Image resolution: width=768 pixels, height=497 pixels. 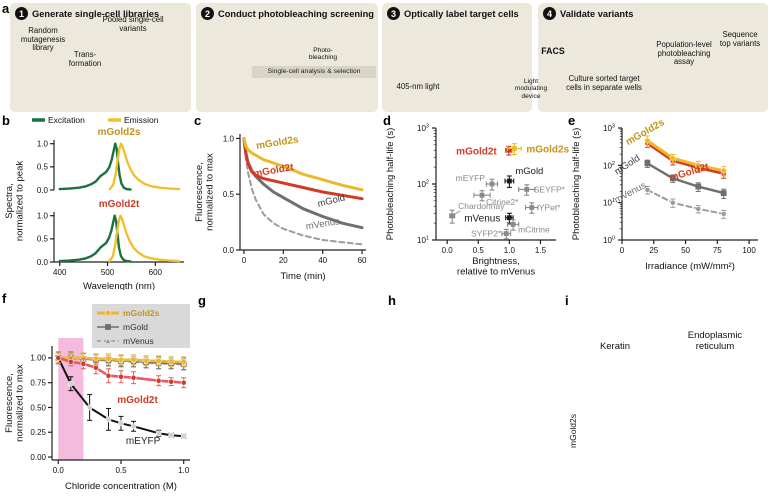 I want to click on panel-label-c: c, so click(x=198, y=120).